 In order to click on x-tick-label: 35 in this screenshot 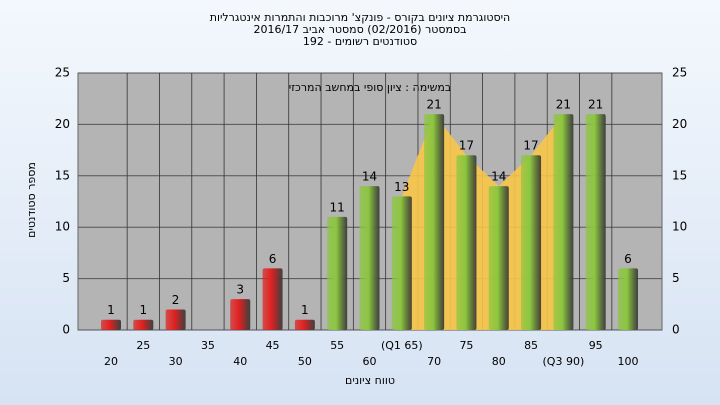, I will do `click(208, 345)`.